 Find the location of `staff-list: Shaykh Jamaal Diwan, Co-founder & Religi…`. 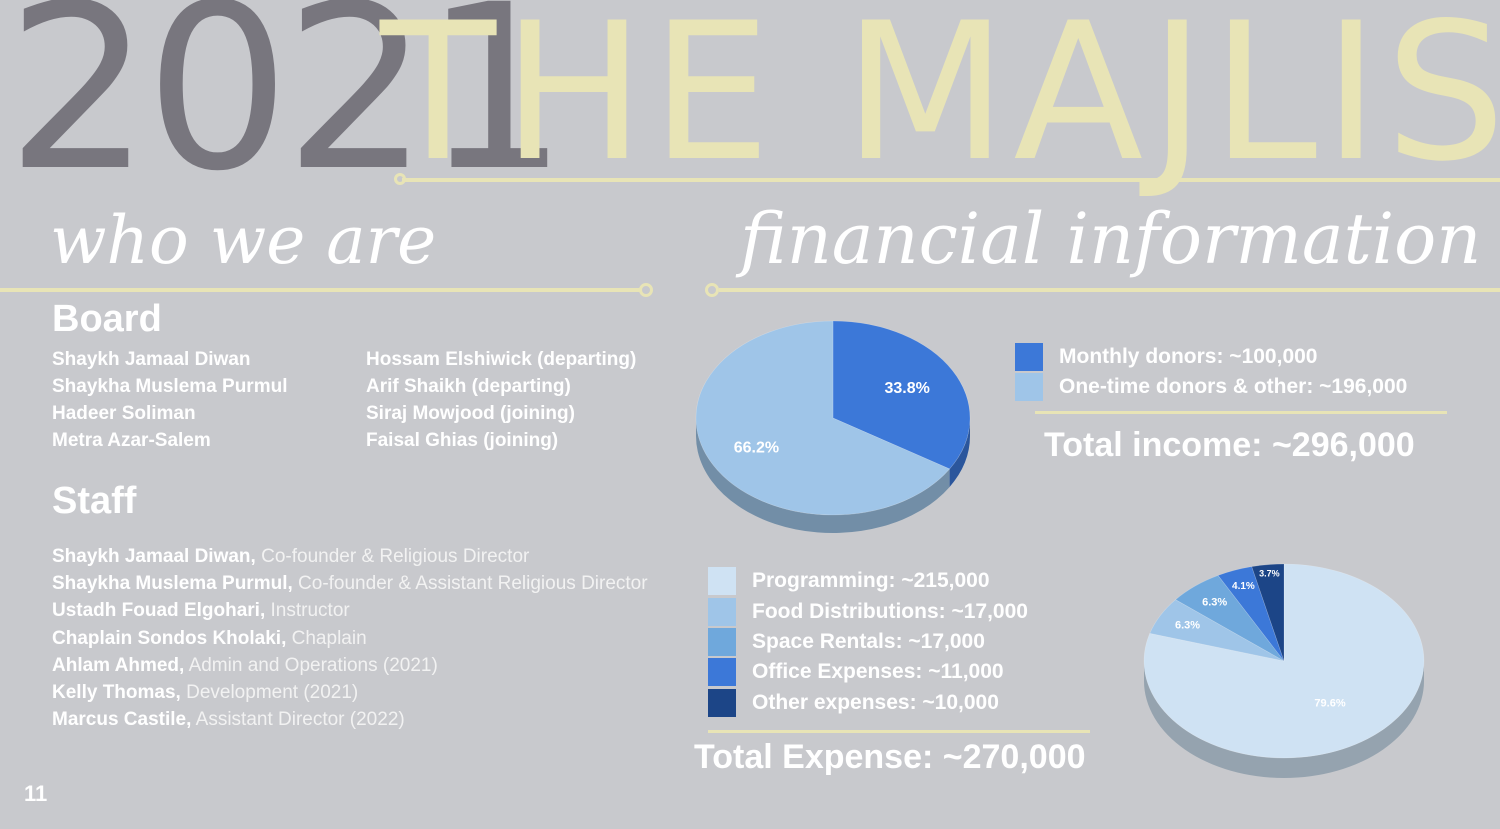

staff-list: Shaykh Jamaal Diwan, Co-founder & Religi… is located at coordinates (350, 638).